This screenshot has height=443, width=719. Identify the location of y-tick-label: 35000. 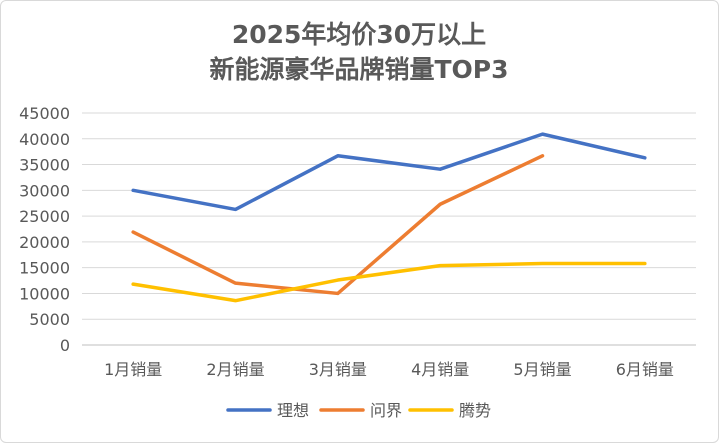
(44, 165).